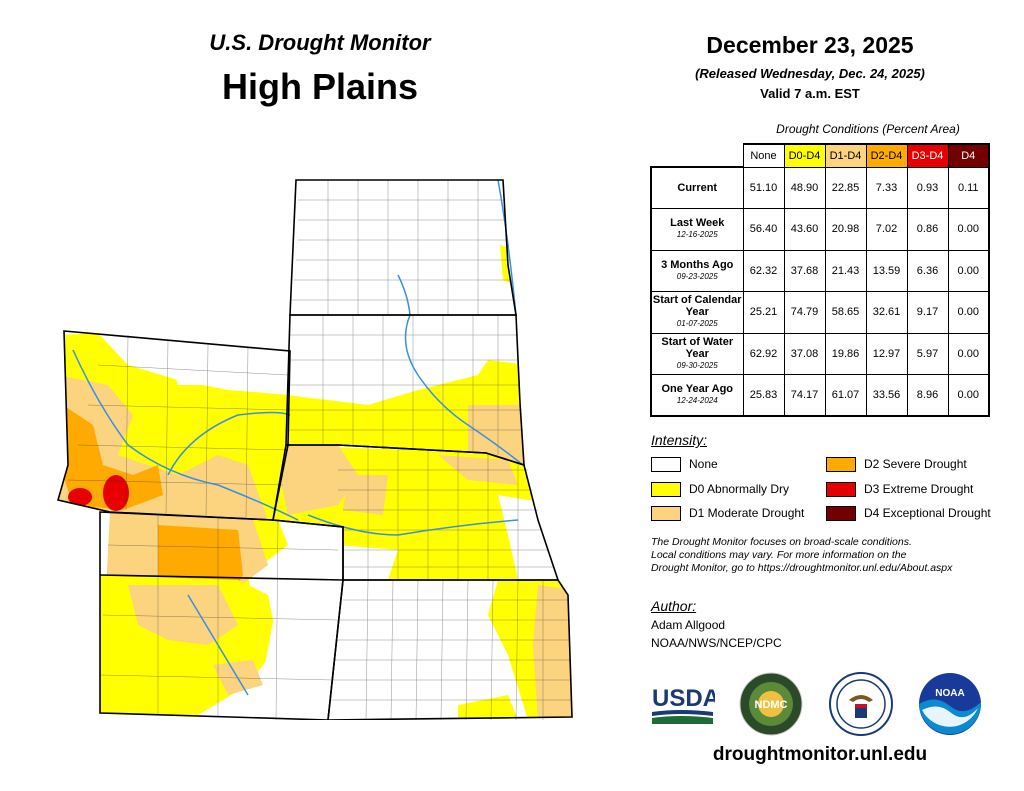  What do you see at coordinates (804, 229) in the screenshot?
I see `table-cell: 43.60` at bounding box center [804, 229].